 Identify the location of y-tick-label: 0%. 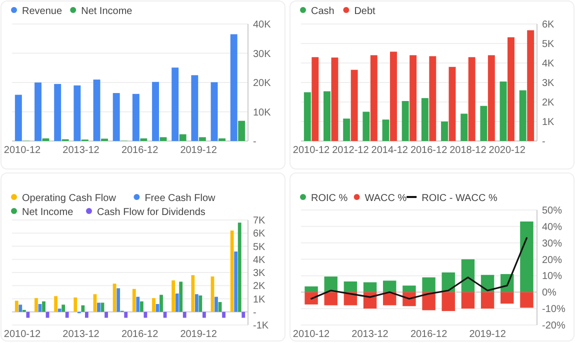
(549, 293).